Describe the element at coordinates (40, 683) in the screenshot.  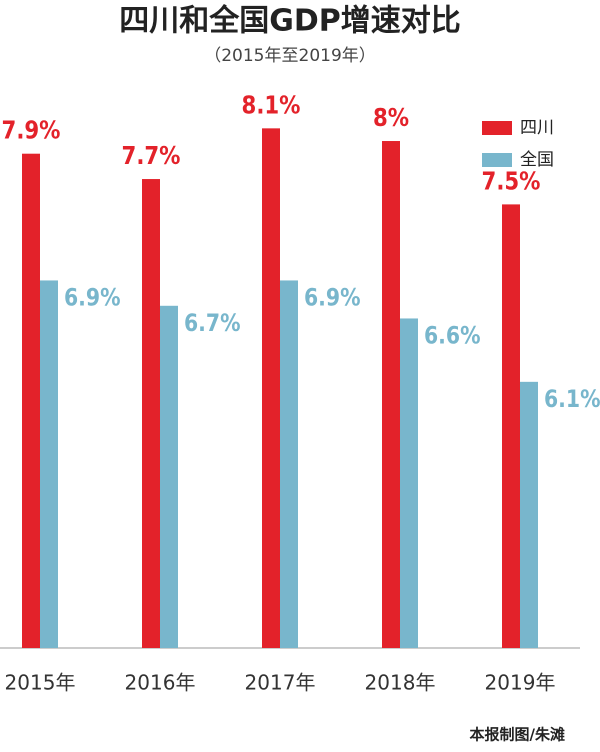
I see `x-tick-label: 2015年` at that location.